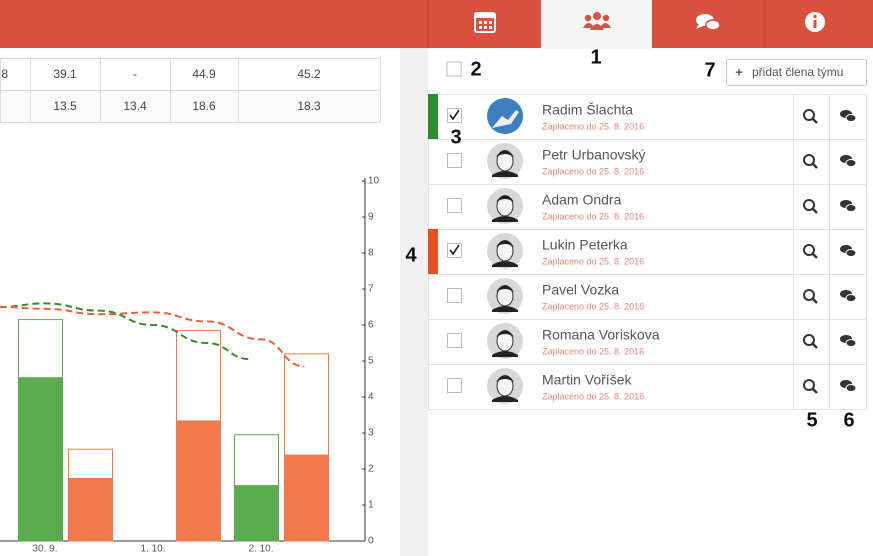 The width and height of the screenshot is (873, 556). What do you see at coordinates (371, 289) in the screenshot?
I see `y-tick-label: 7` at bounding box center [371, 289].